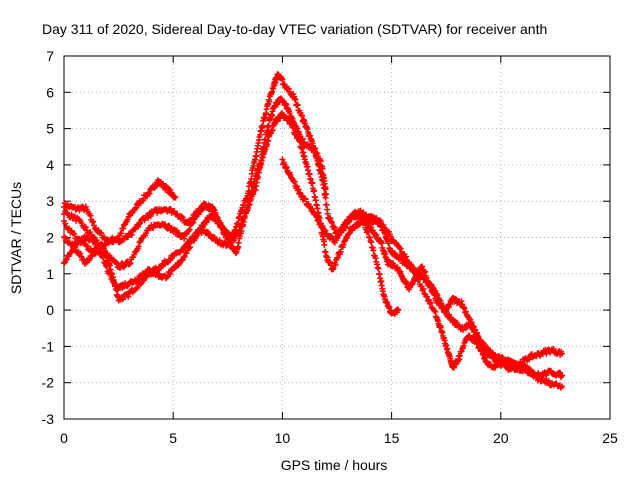  I want to click on x-tick-label: 15, so click(392, 438).